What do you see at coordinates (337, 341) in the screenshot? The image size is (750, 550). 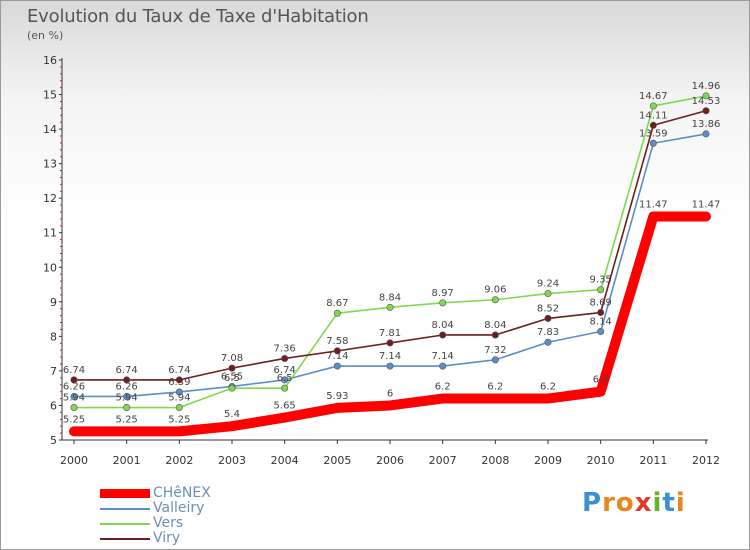 I see `data-label-viry: 7.58` at bounding box center [337, 341].